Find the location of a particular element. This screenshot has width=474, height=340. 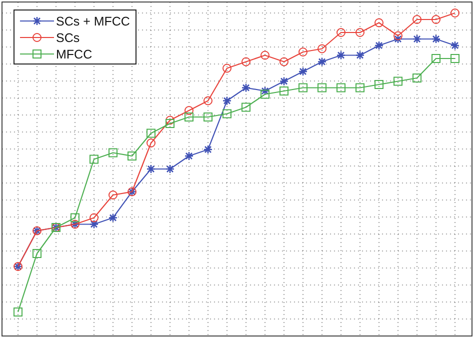

legend-label: SCs + MFCC is located at coordinates (93, 21).